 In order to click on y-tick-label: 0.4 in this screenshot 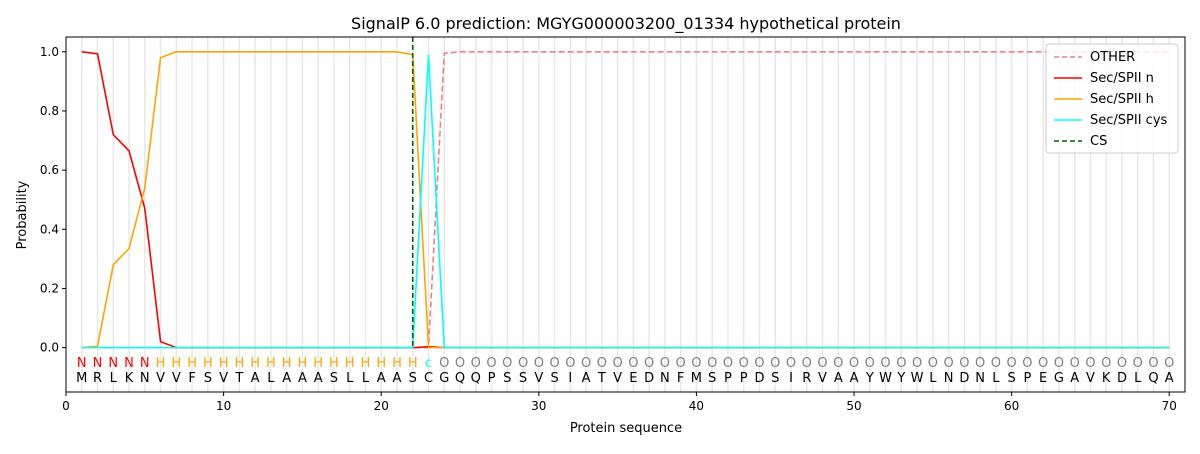, I will do `click(49, 229)`.